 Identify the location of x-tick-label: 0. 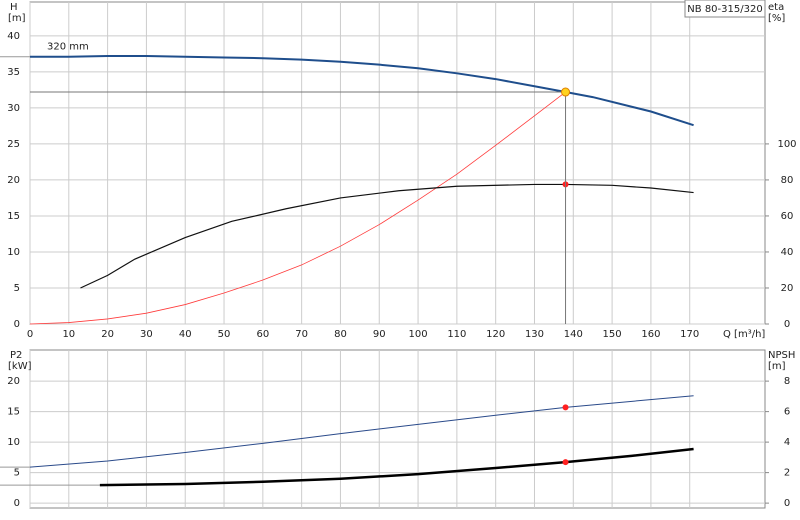
(30, 334).